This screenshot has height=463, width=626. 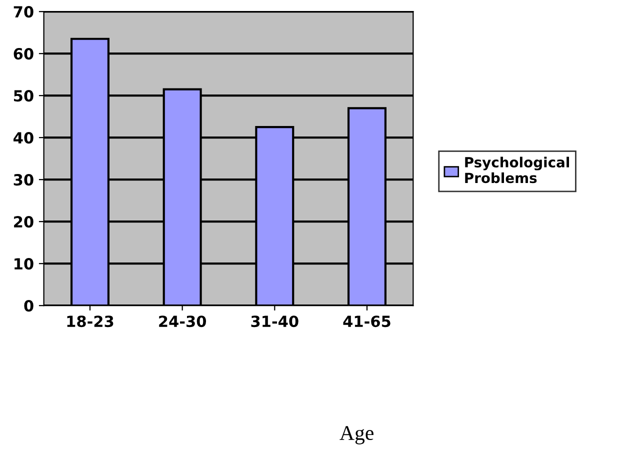 I want to click on y-tick-label: 40, so click(x=24, y=138).